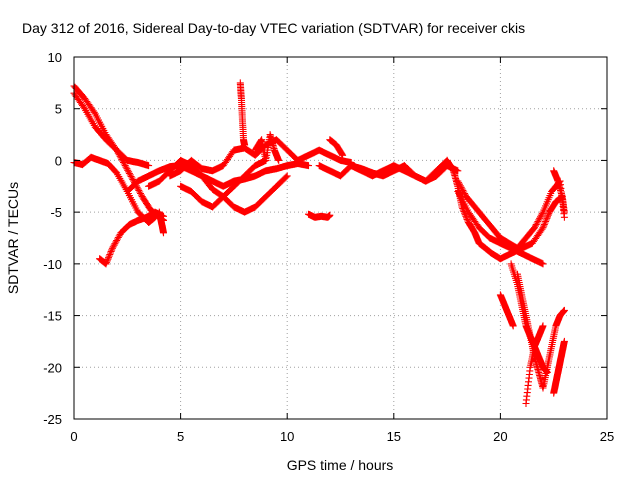 The height and width of the screenshot is (480, 640). Describe the element at coordinates (73, 436) in the screenshot. I see `x-tick-label: 0` at that location.